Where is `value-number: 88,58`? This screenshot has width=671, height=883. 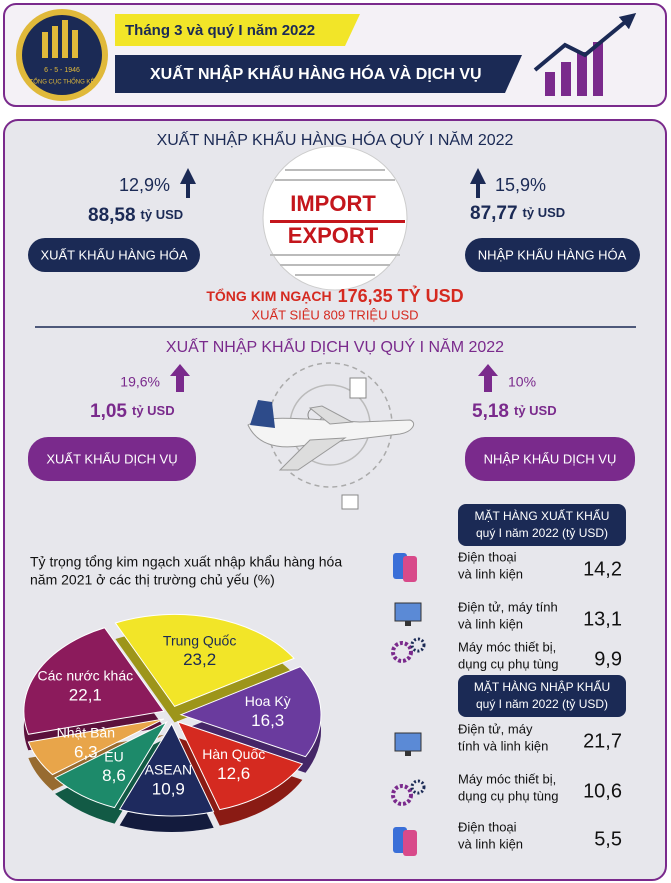
value-number: 88,58 is located at coordinates (112, 215).